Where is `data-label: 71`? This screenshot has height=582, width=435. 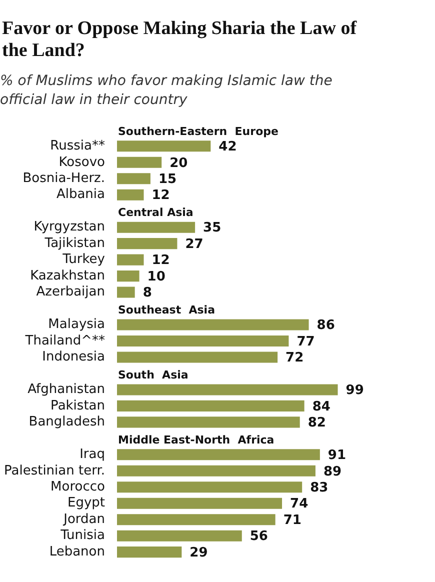 data-label: 71 is located at coordinates (292, 520).